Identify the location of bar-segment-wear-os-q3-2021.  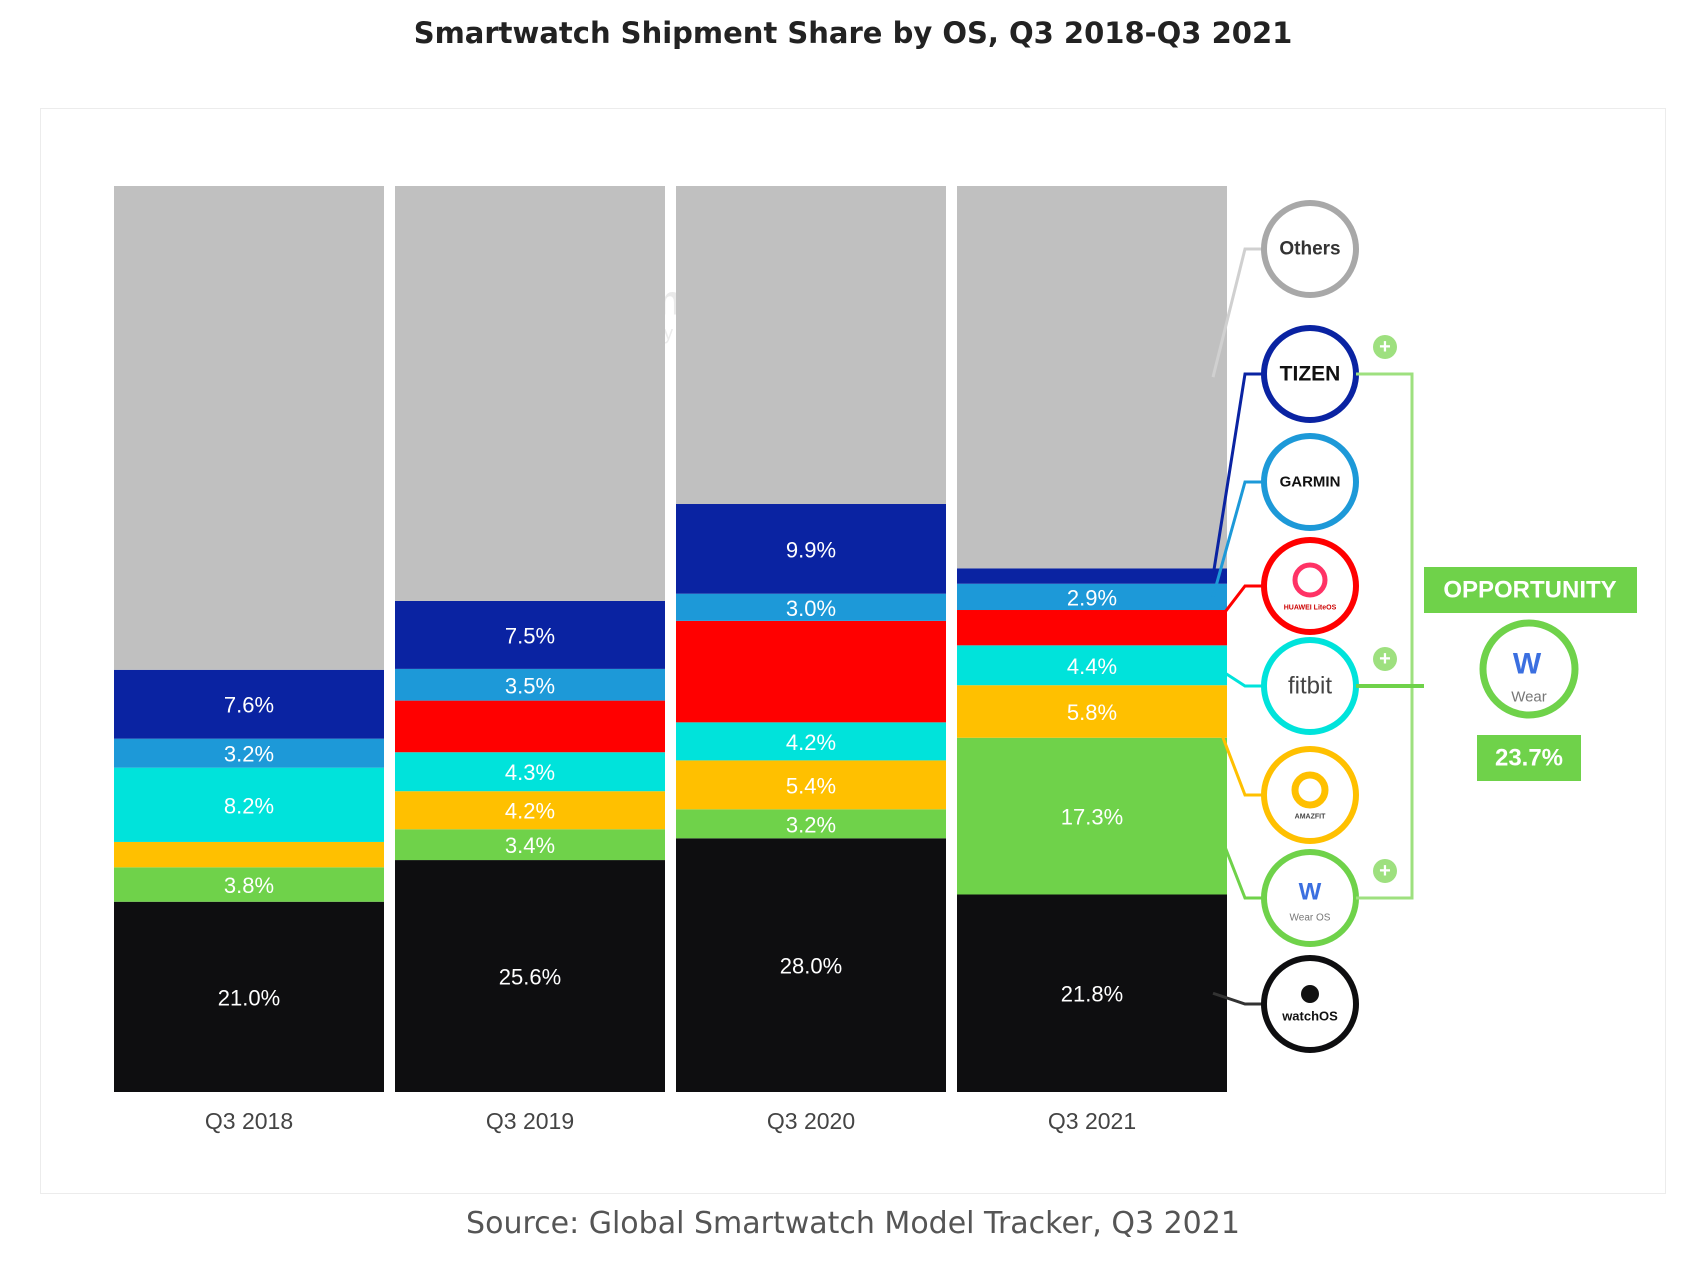
(1092, 816).